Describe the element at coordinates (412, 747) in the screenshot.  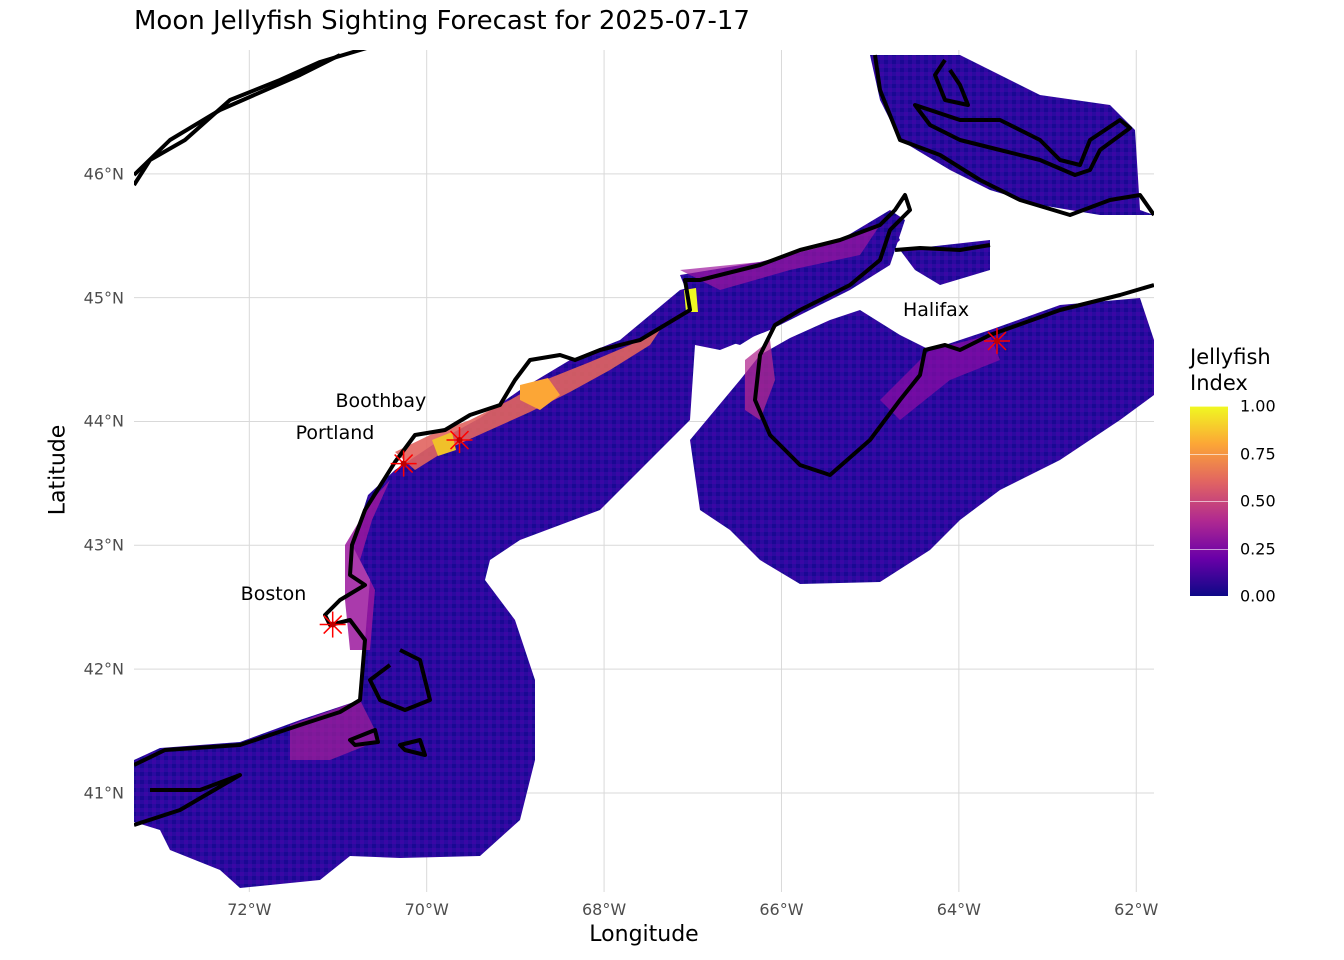
I see `coastline-nantucket` at that location.